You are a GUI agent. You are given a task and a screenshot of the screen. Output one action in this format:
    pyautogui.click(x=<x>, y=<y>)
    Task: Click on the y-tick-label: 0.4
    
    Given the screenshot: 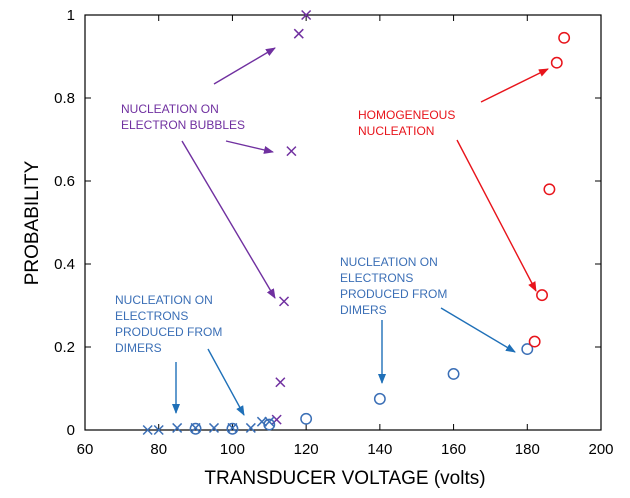 What is the action you would take?
    pyautogui.click(x=64, y=264)
    